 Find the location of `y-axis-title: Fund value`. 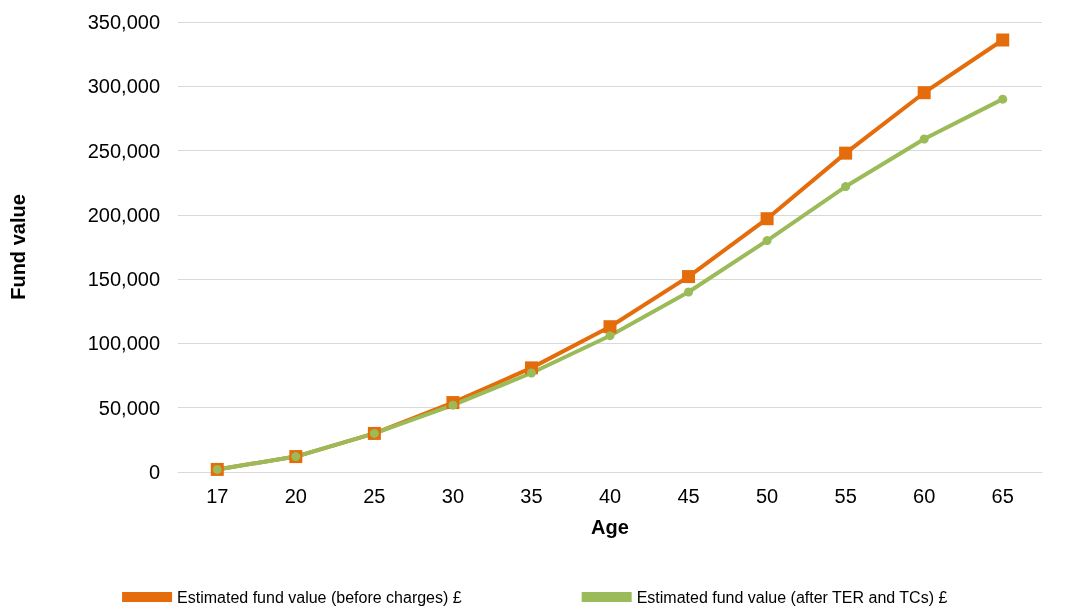

y-axis-title: Fund value is located at coordinates (18, 247).